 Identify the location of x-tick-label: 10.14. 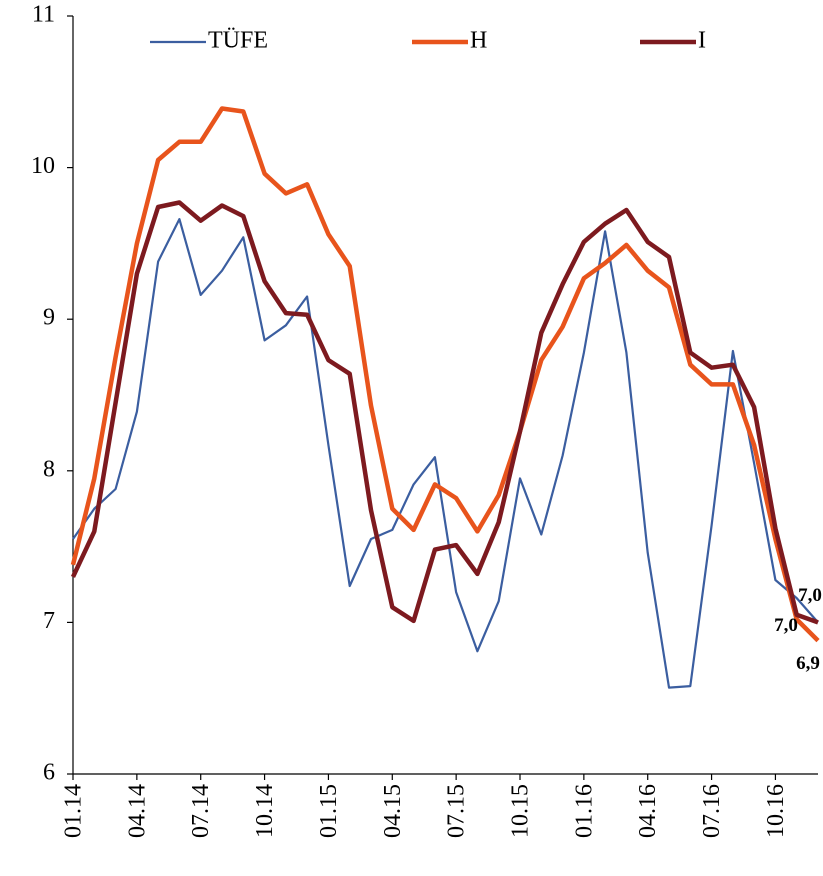
(265, 811).